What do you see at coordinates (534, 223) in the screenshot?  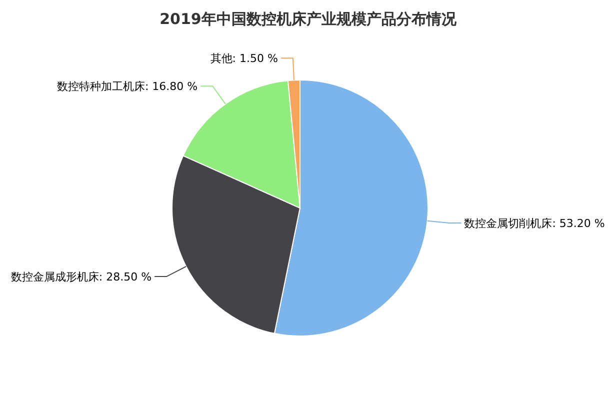 I see `slice-label: 数控金属切削机床: 53.20 %` at bounding box center [534, 223].